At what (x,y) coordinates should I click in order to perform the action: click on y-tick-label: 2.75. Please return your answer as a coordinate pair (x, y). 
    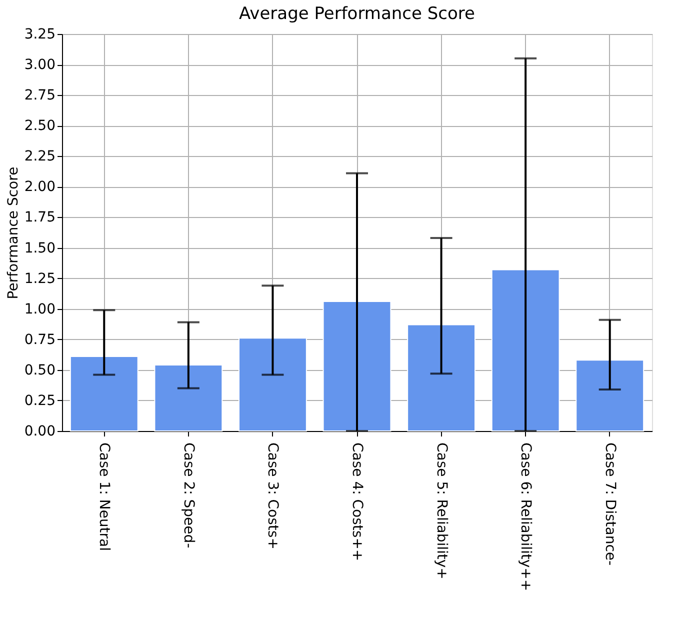
    Looking at the image, I should click on (40, 96).